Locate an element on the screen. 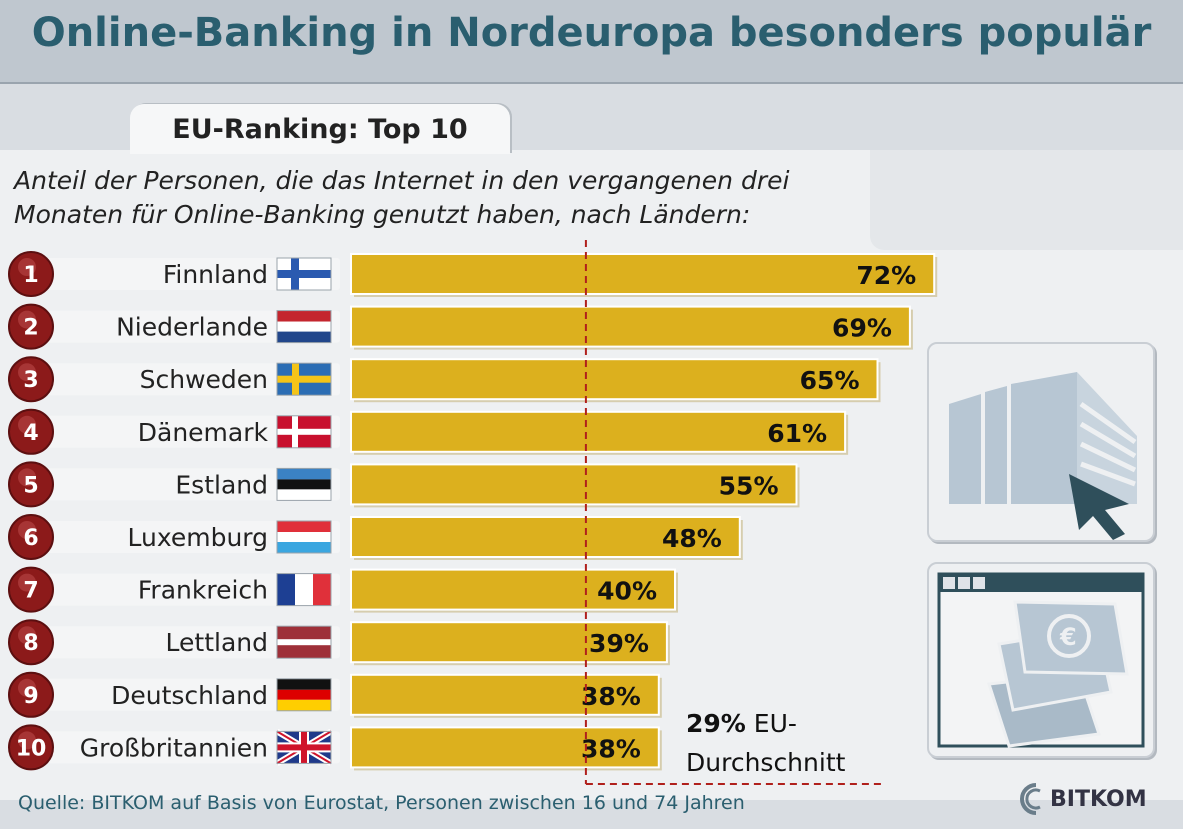 The width and height of the screenshot is (1183, 829). chart-row: 9 Deutschland 38% is located at coordinates (335, 694).